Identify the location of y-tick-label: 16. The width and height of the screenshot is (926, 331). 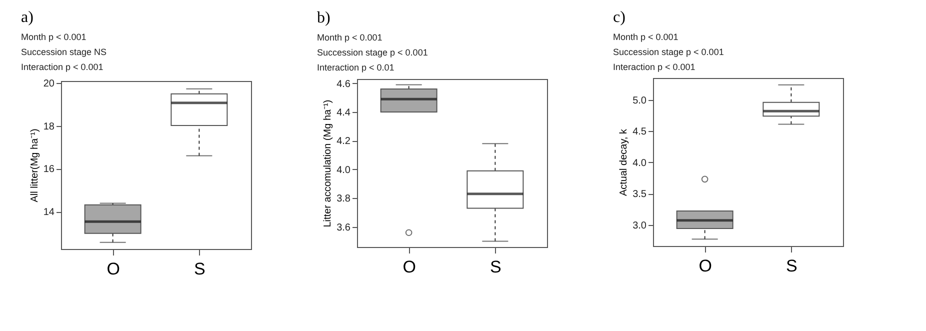
(49, 170).